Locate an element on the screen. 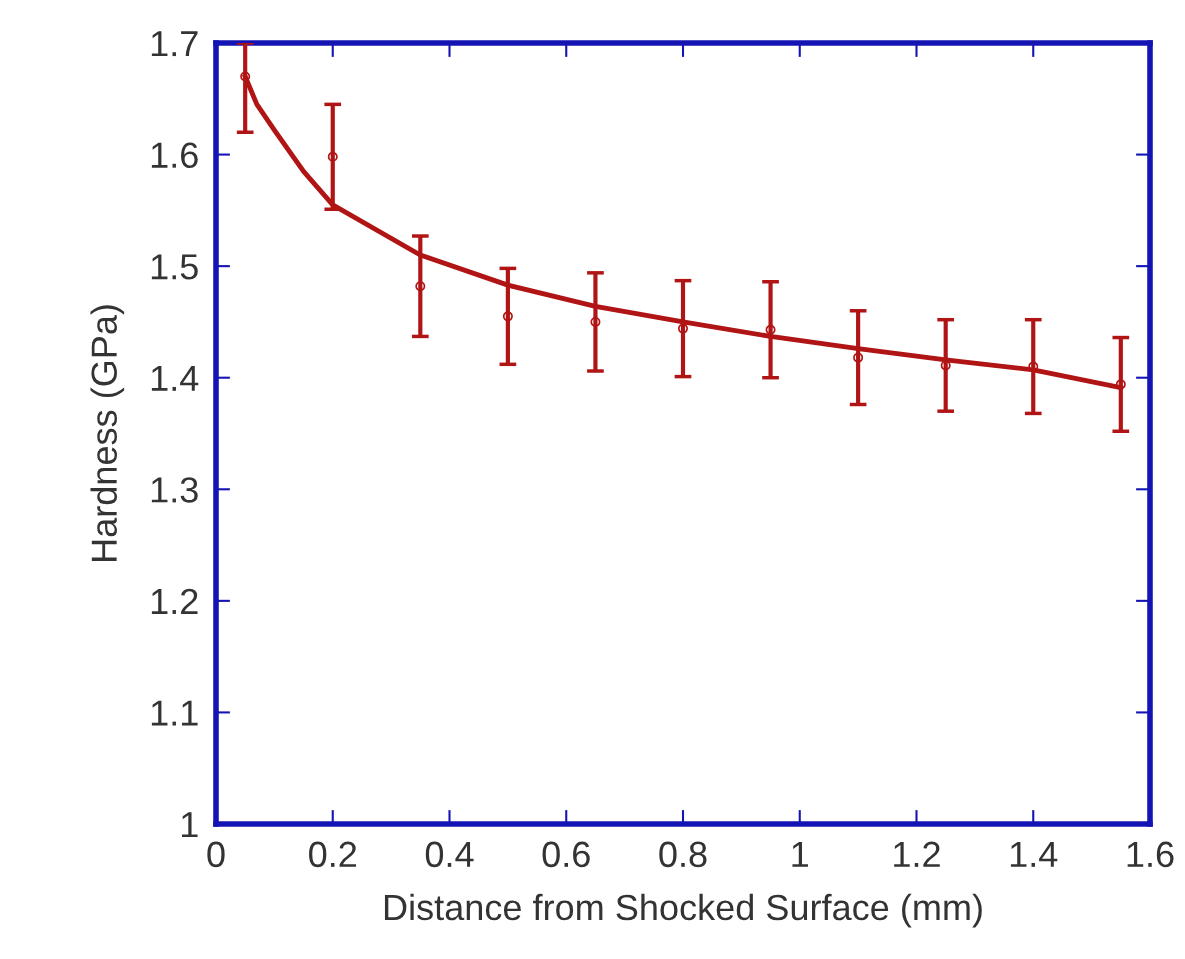 This screenshot has height=959, width=1185. y-tick-label: 1.4 is located at coordinates (175, 378).